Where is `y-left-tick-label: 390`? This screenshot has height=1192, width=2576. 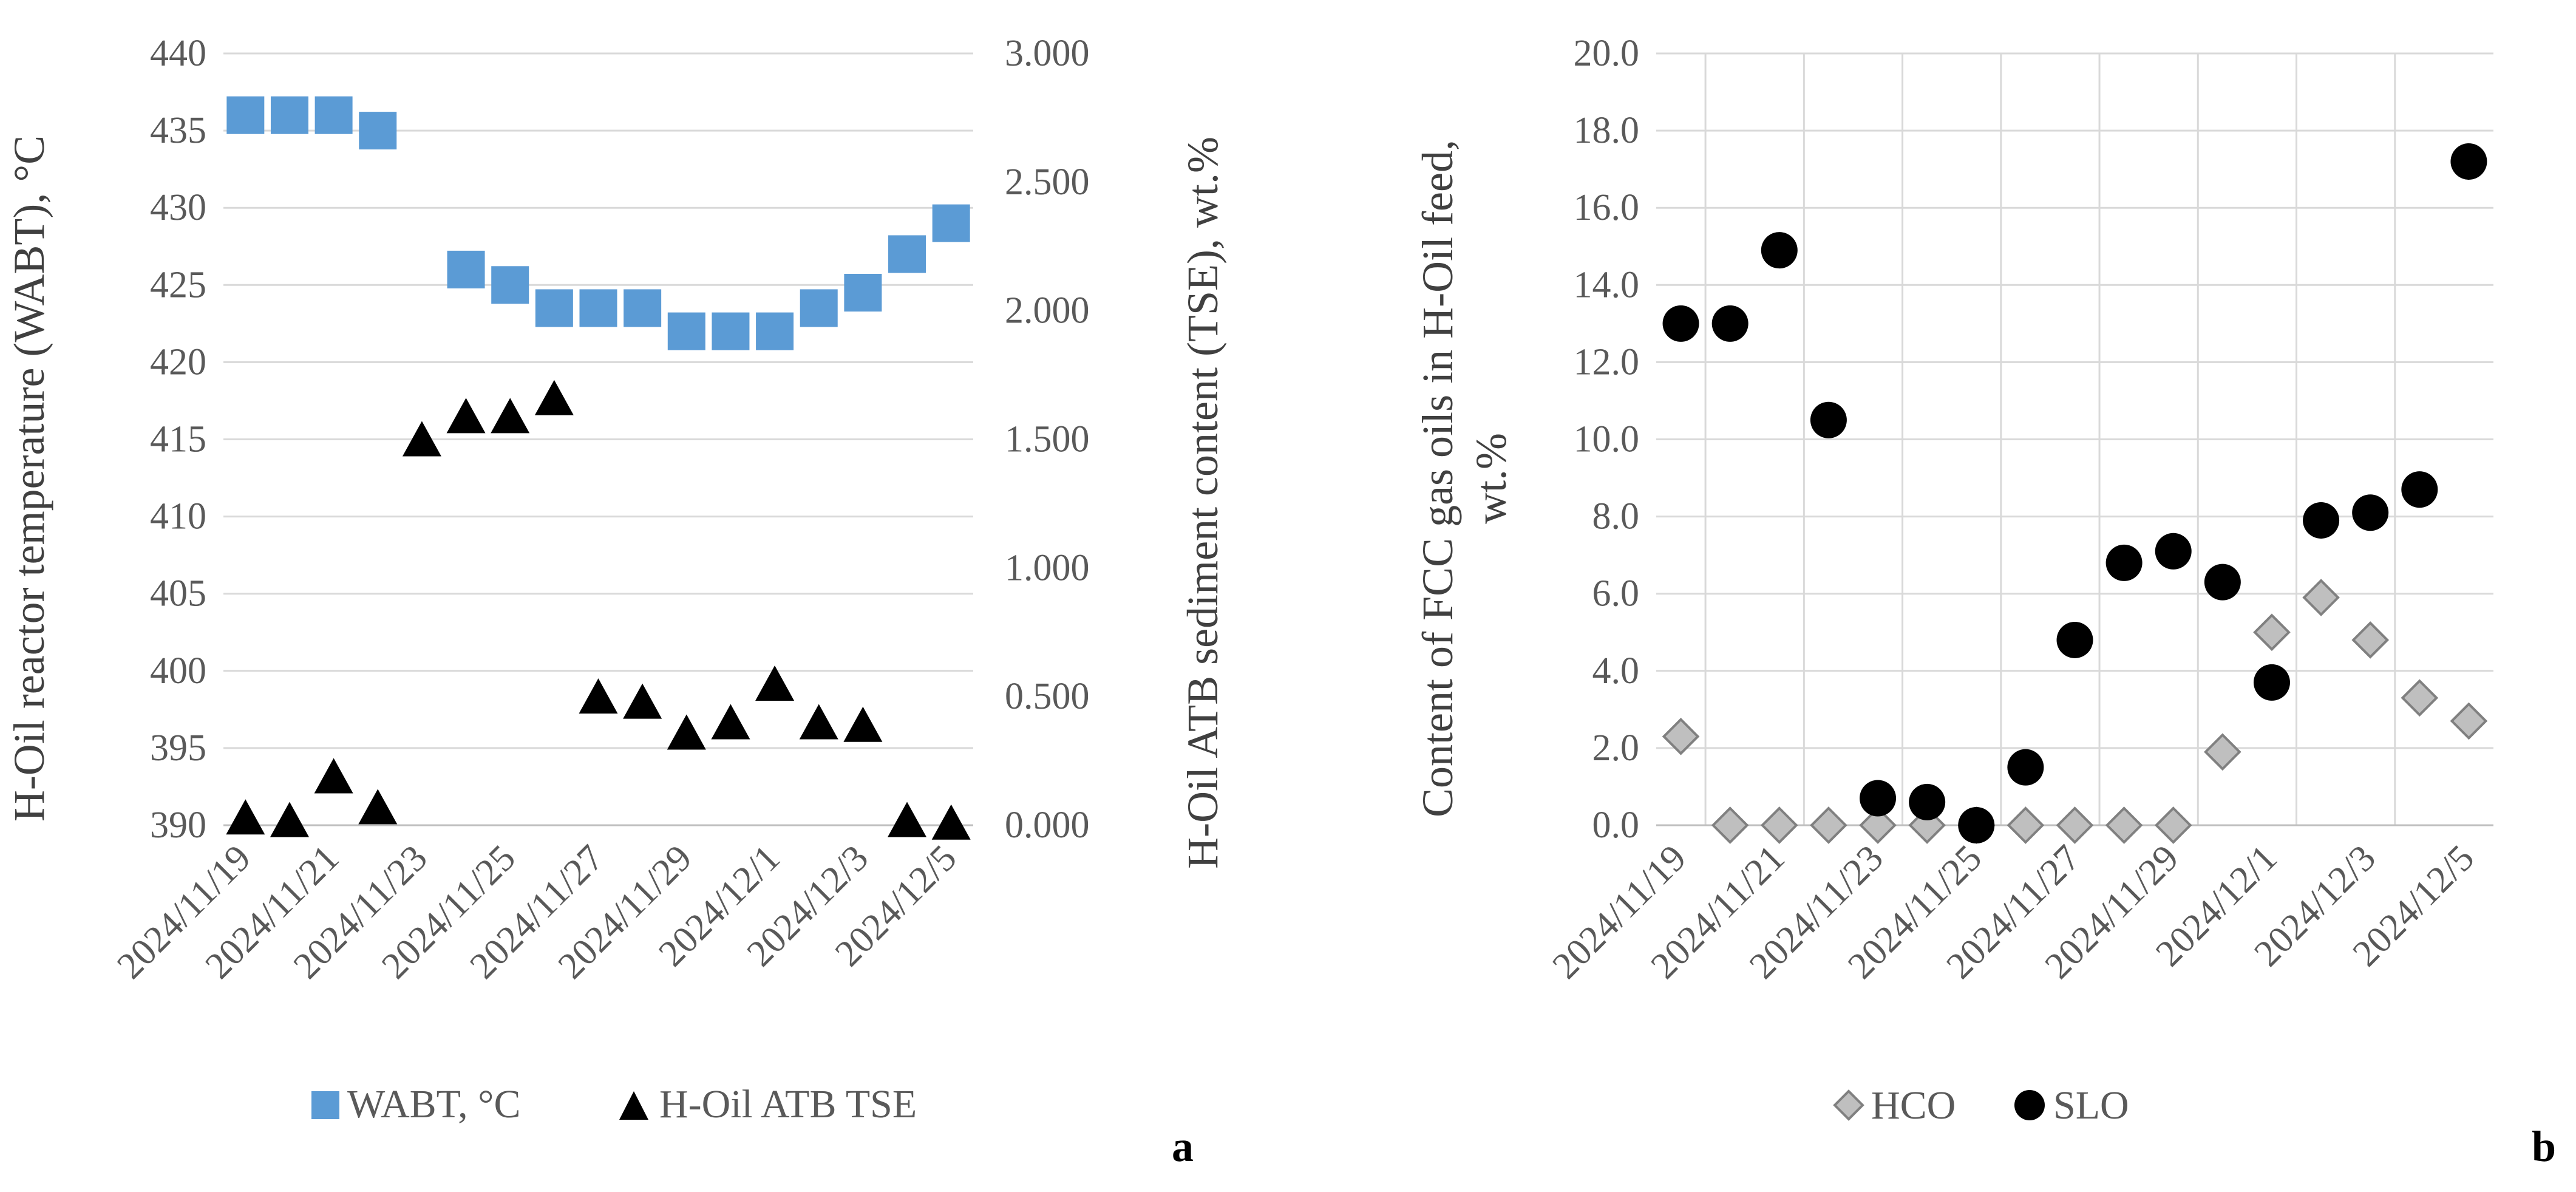 y-left-tick-label: 390 is located at coordinates (178, 825).